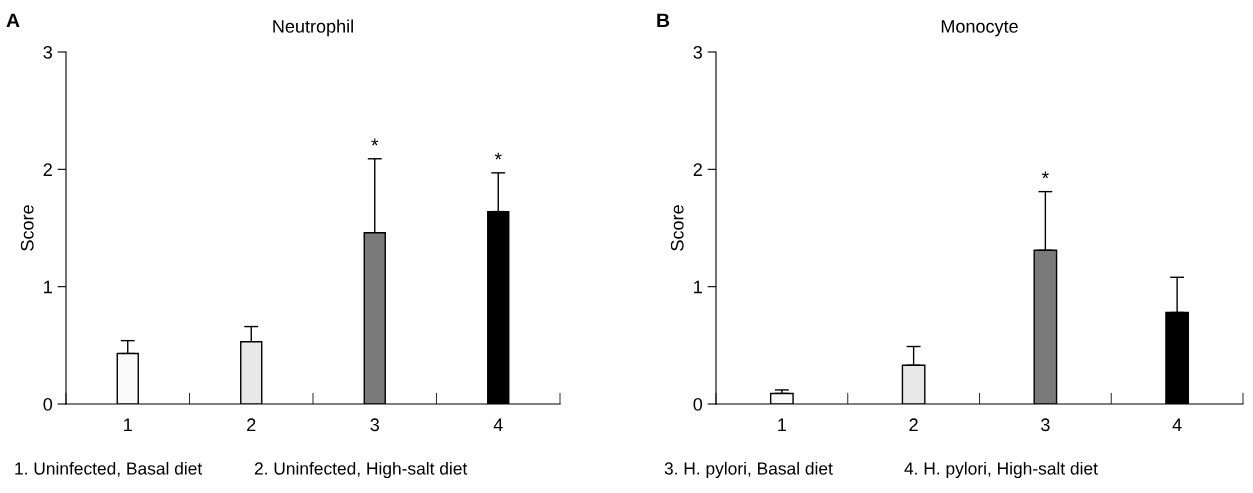 This screenshot has height=493, width=1253. What do you see at coordinates (13, 20) in the screenshot?
I see `text: A` at bounding box center [13, 20].